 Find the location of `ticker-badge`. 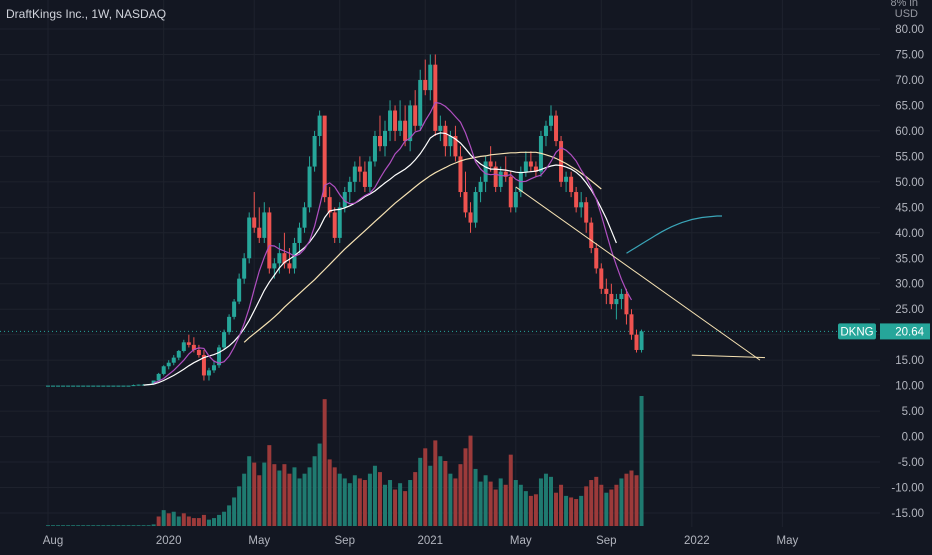

ticker-badge is located at coordinates (857, 331).